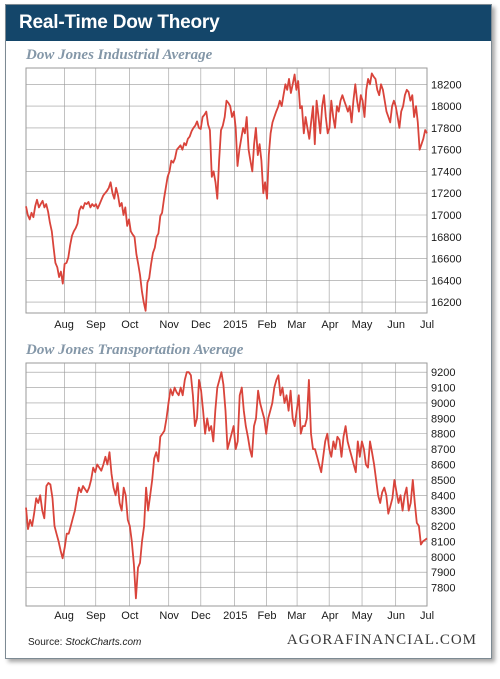  What do you see at coordinates (381, 640) in the screenshot?
I see `brand-wordmark: AGORAFINANCIAL.COM` at bounding box center [381, 640].